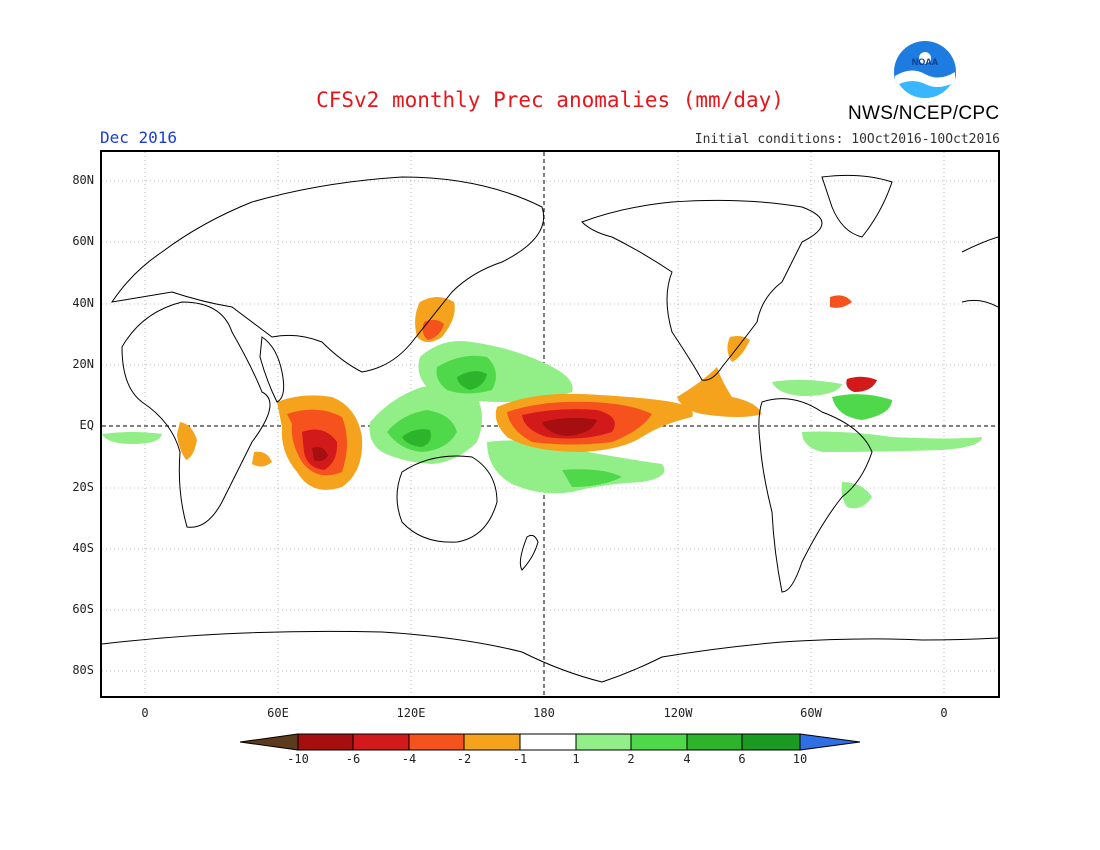 The height and width of the screenshot is (850, 1100). What do you see at coordinates (278, 713) in the screenshot?
I see `lon-label: 60E` at bounding box center [278, 713].